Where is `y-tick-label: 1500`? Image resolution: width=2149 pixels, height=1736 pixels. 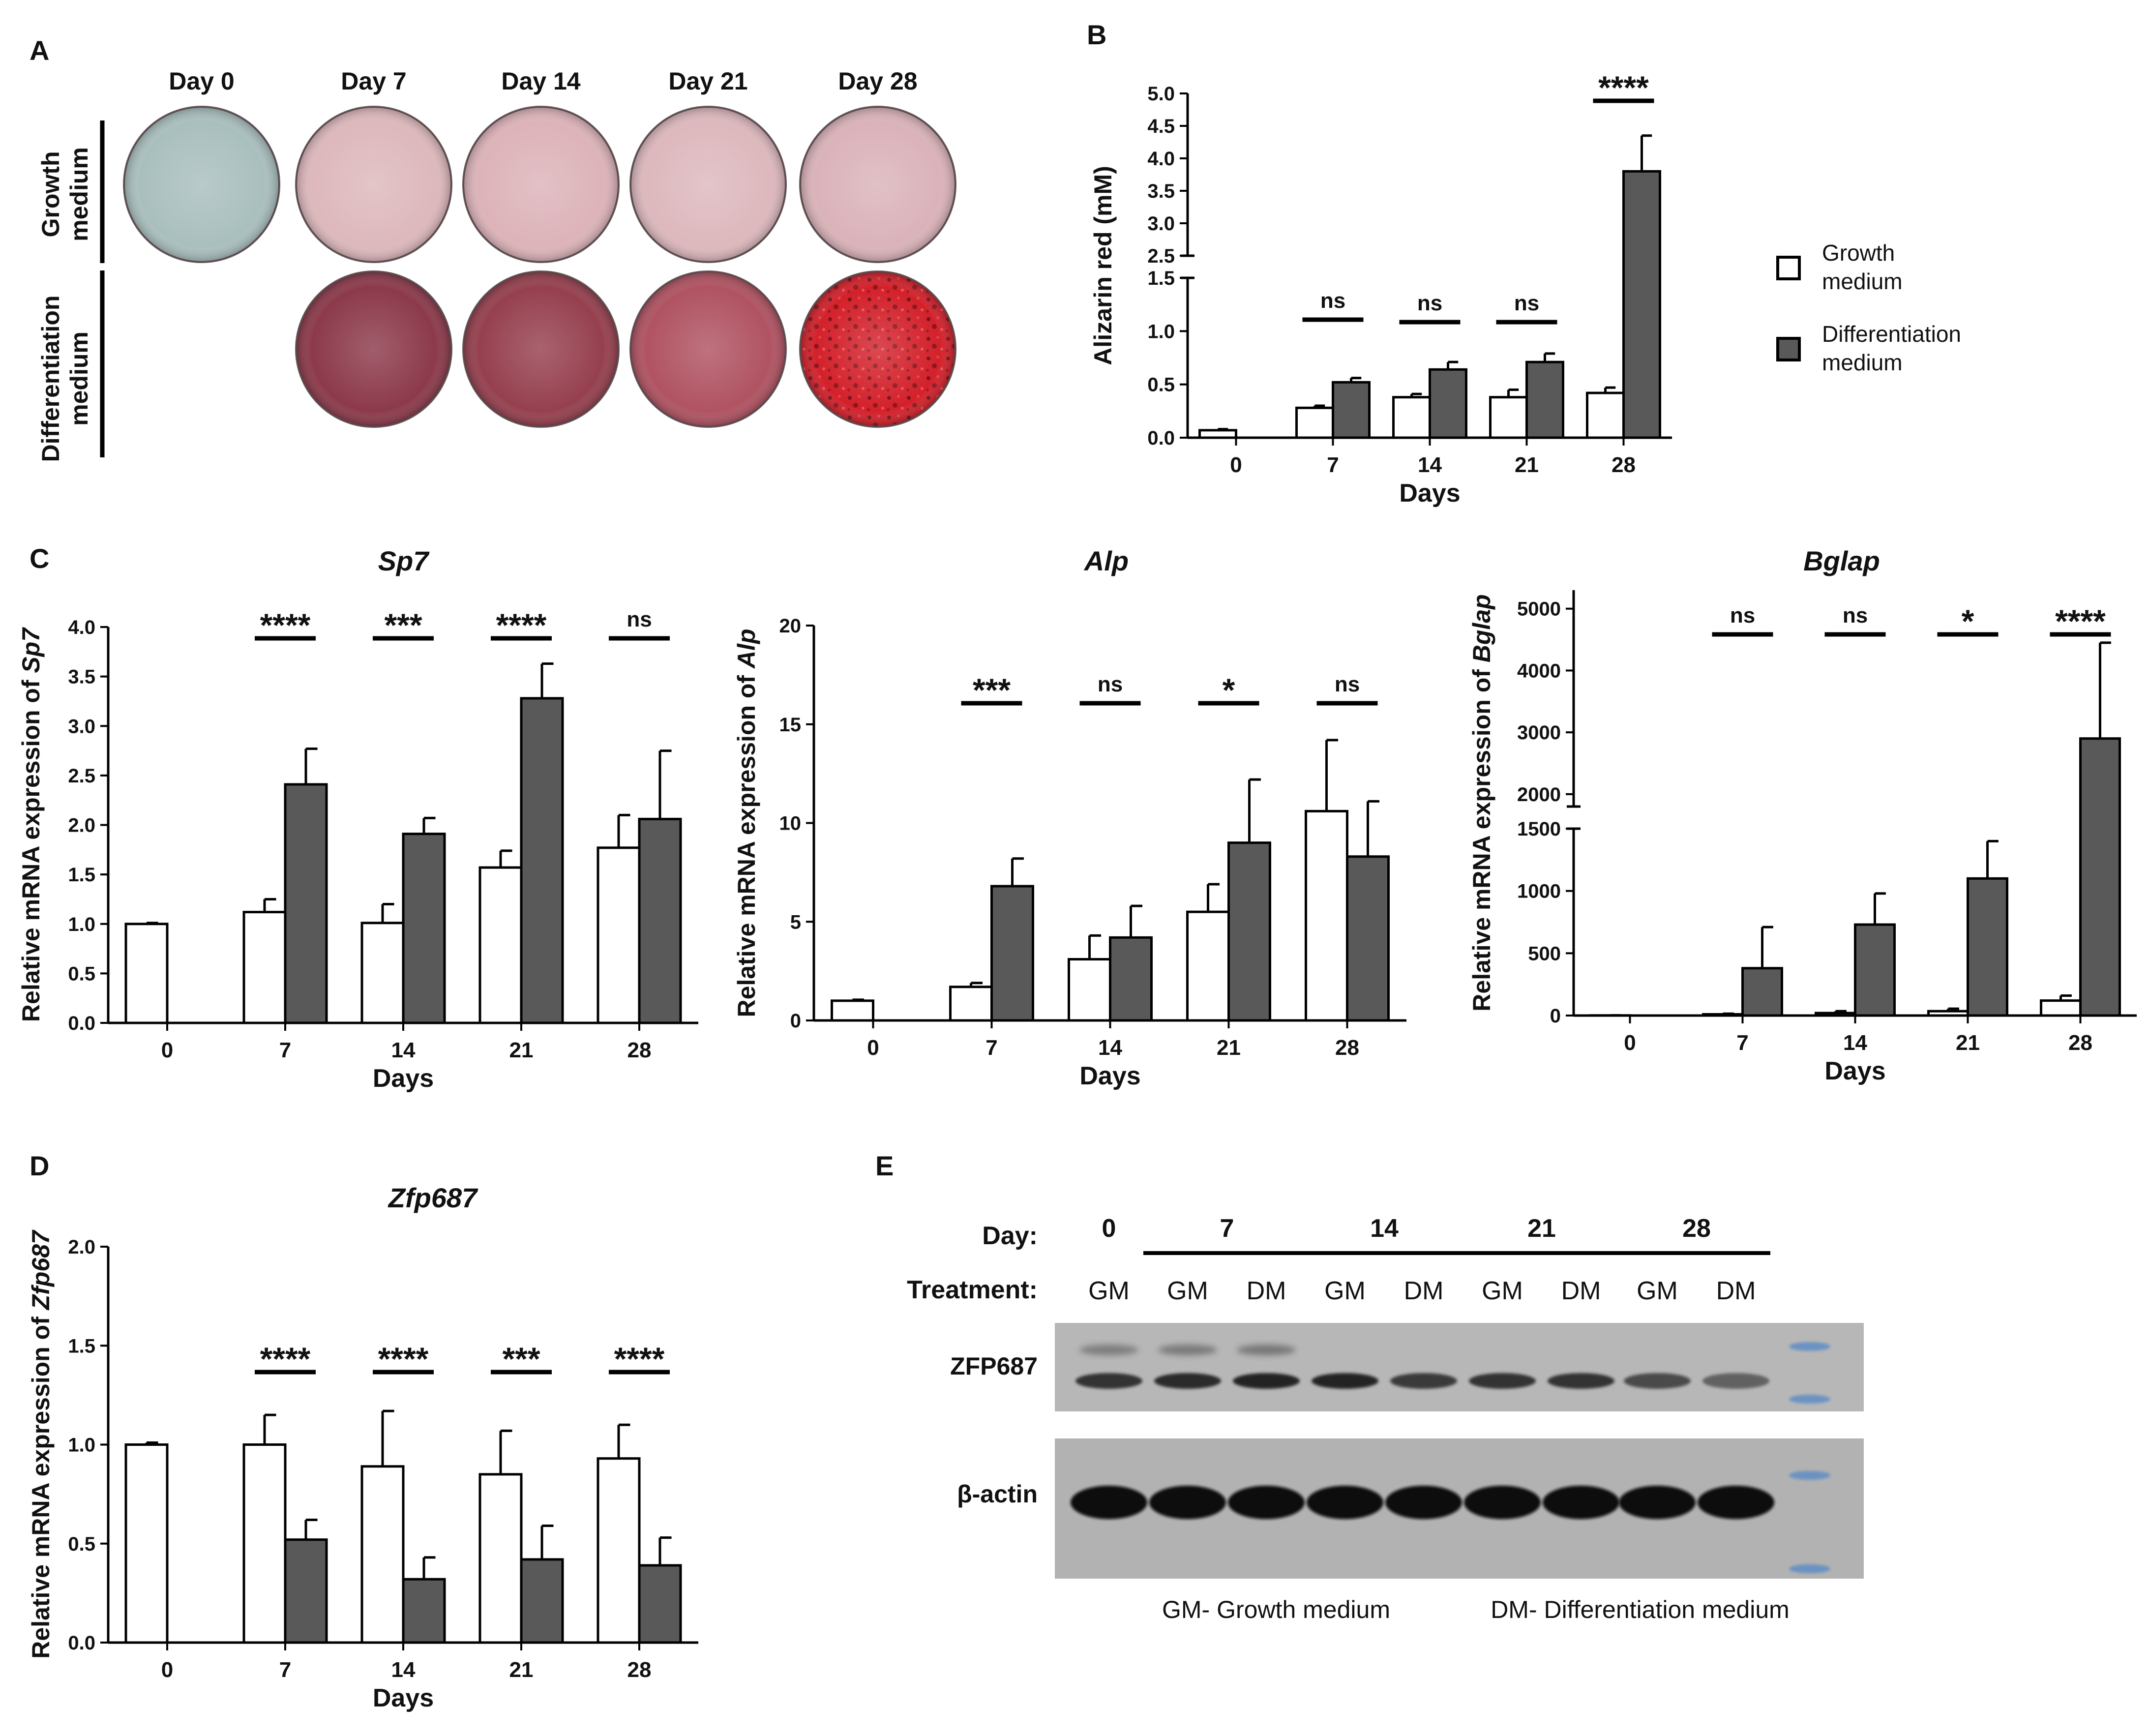
y-tick-label: 1500 is located at coordinates (1539, 829).